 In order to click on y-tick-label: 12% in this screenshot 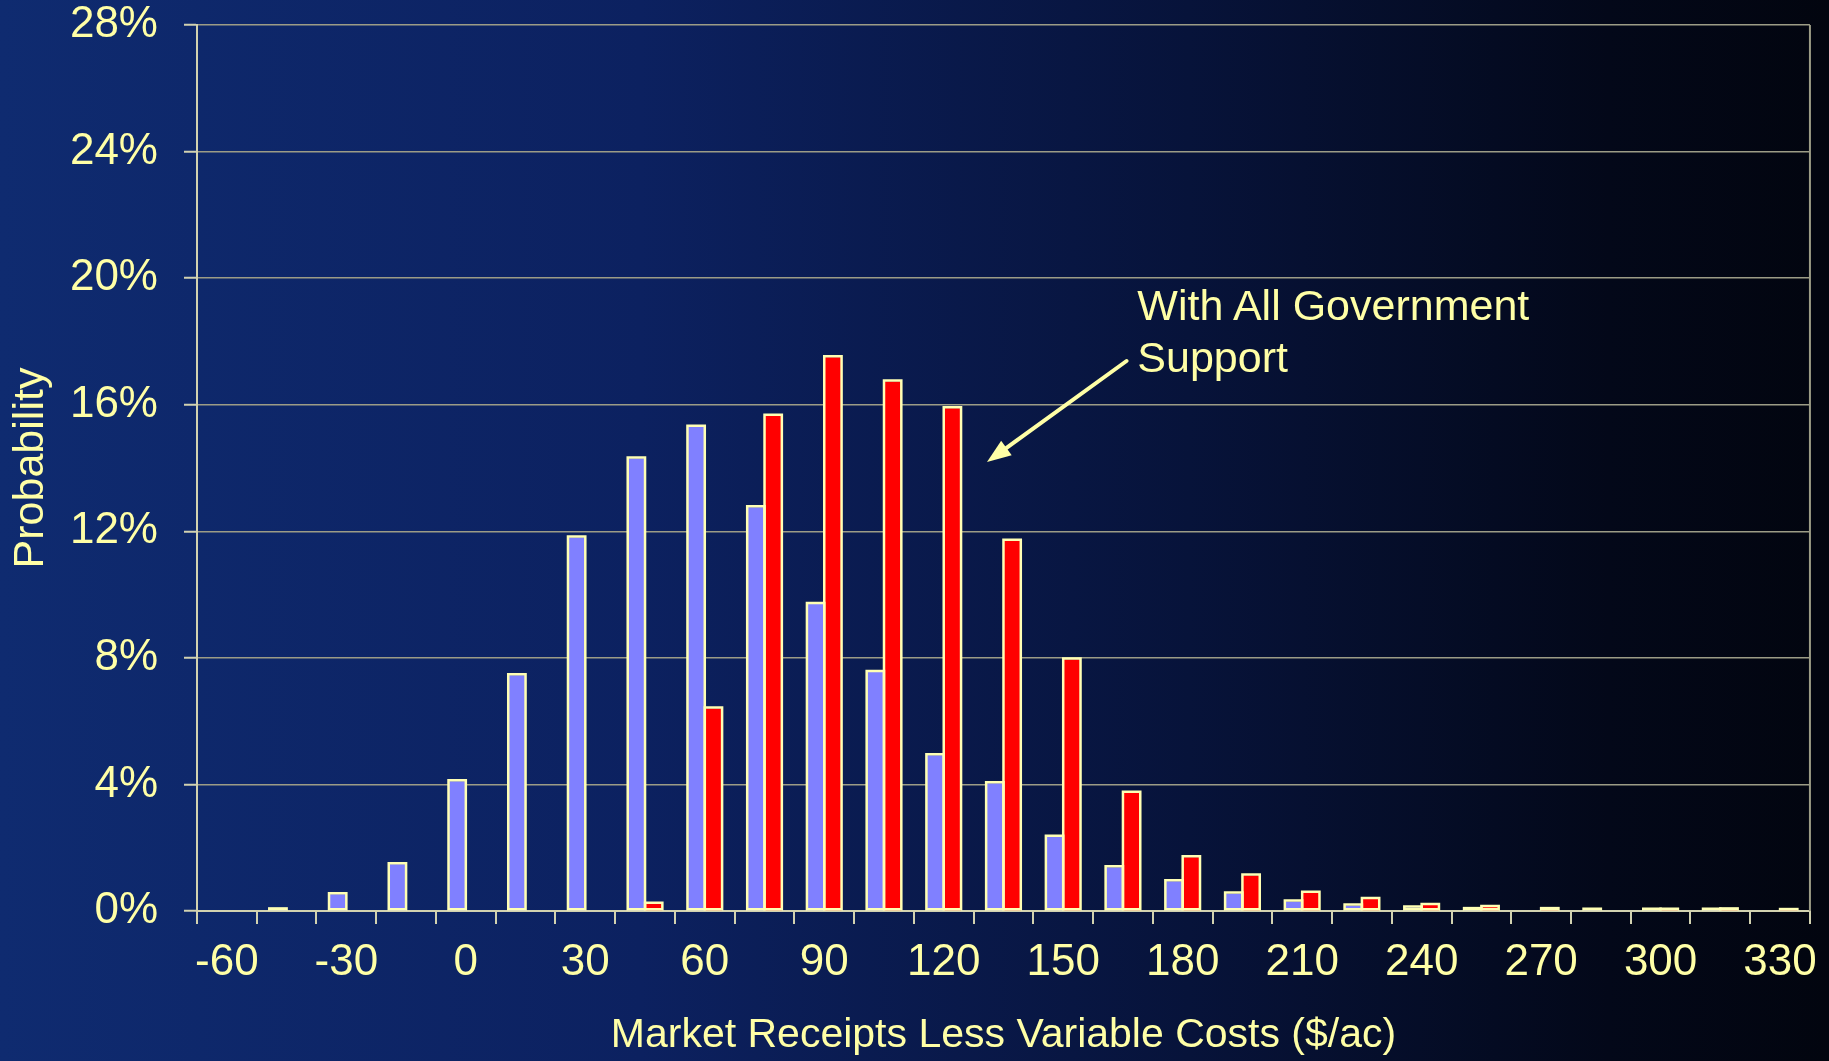, I will do `click(113, 528)`.